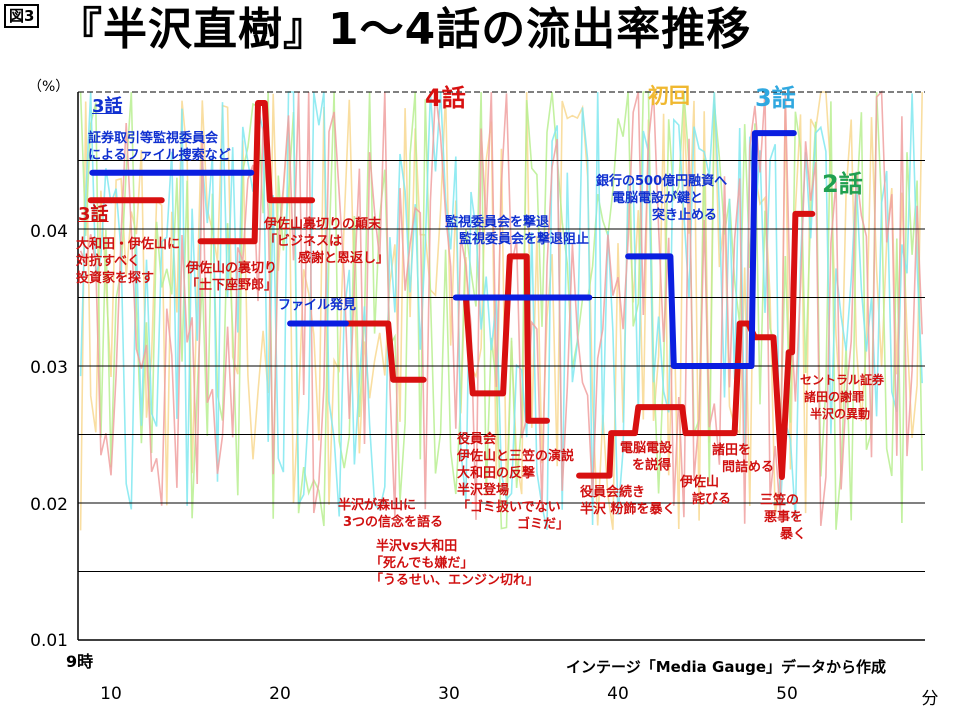  What do you see at coordinates (669, 96) in the screenshot?
I see `legend-ep1: 初回` at bounding box center [669, 96].